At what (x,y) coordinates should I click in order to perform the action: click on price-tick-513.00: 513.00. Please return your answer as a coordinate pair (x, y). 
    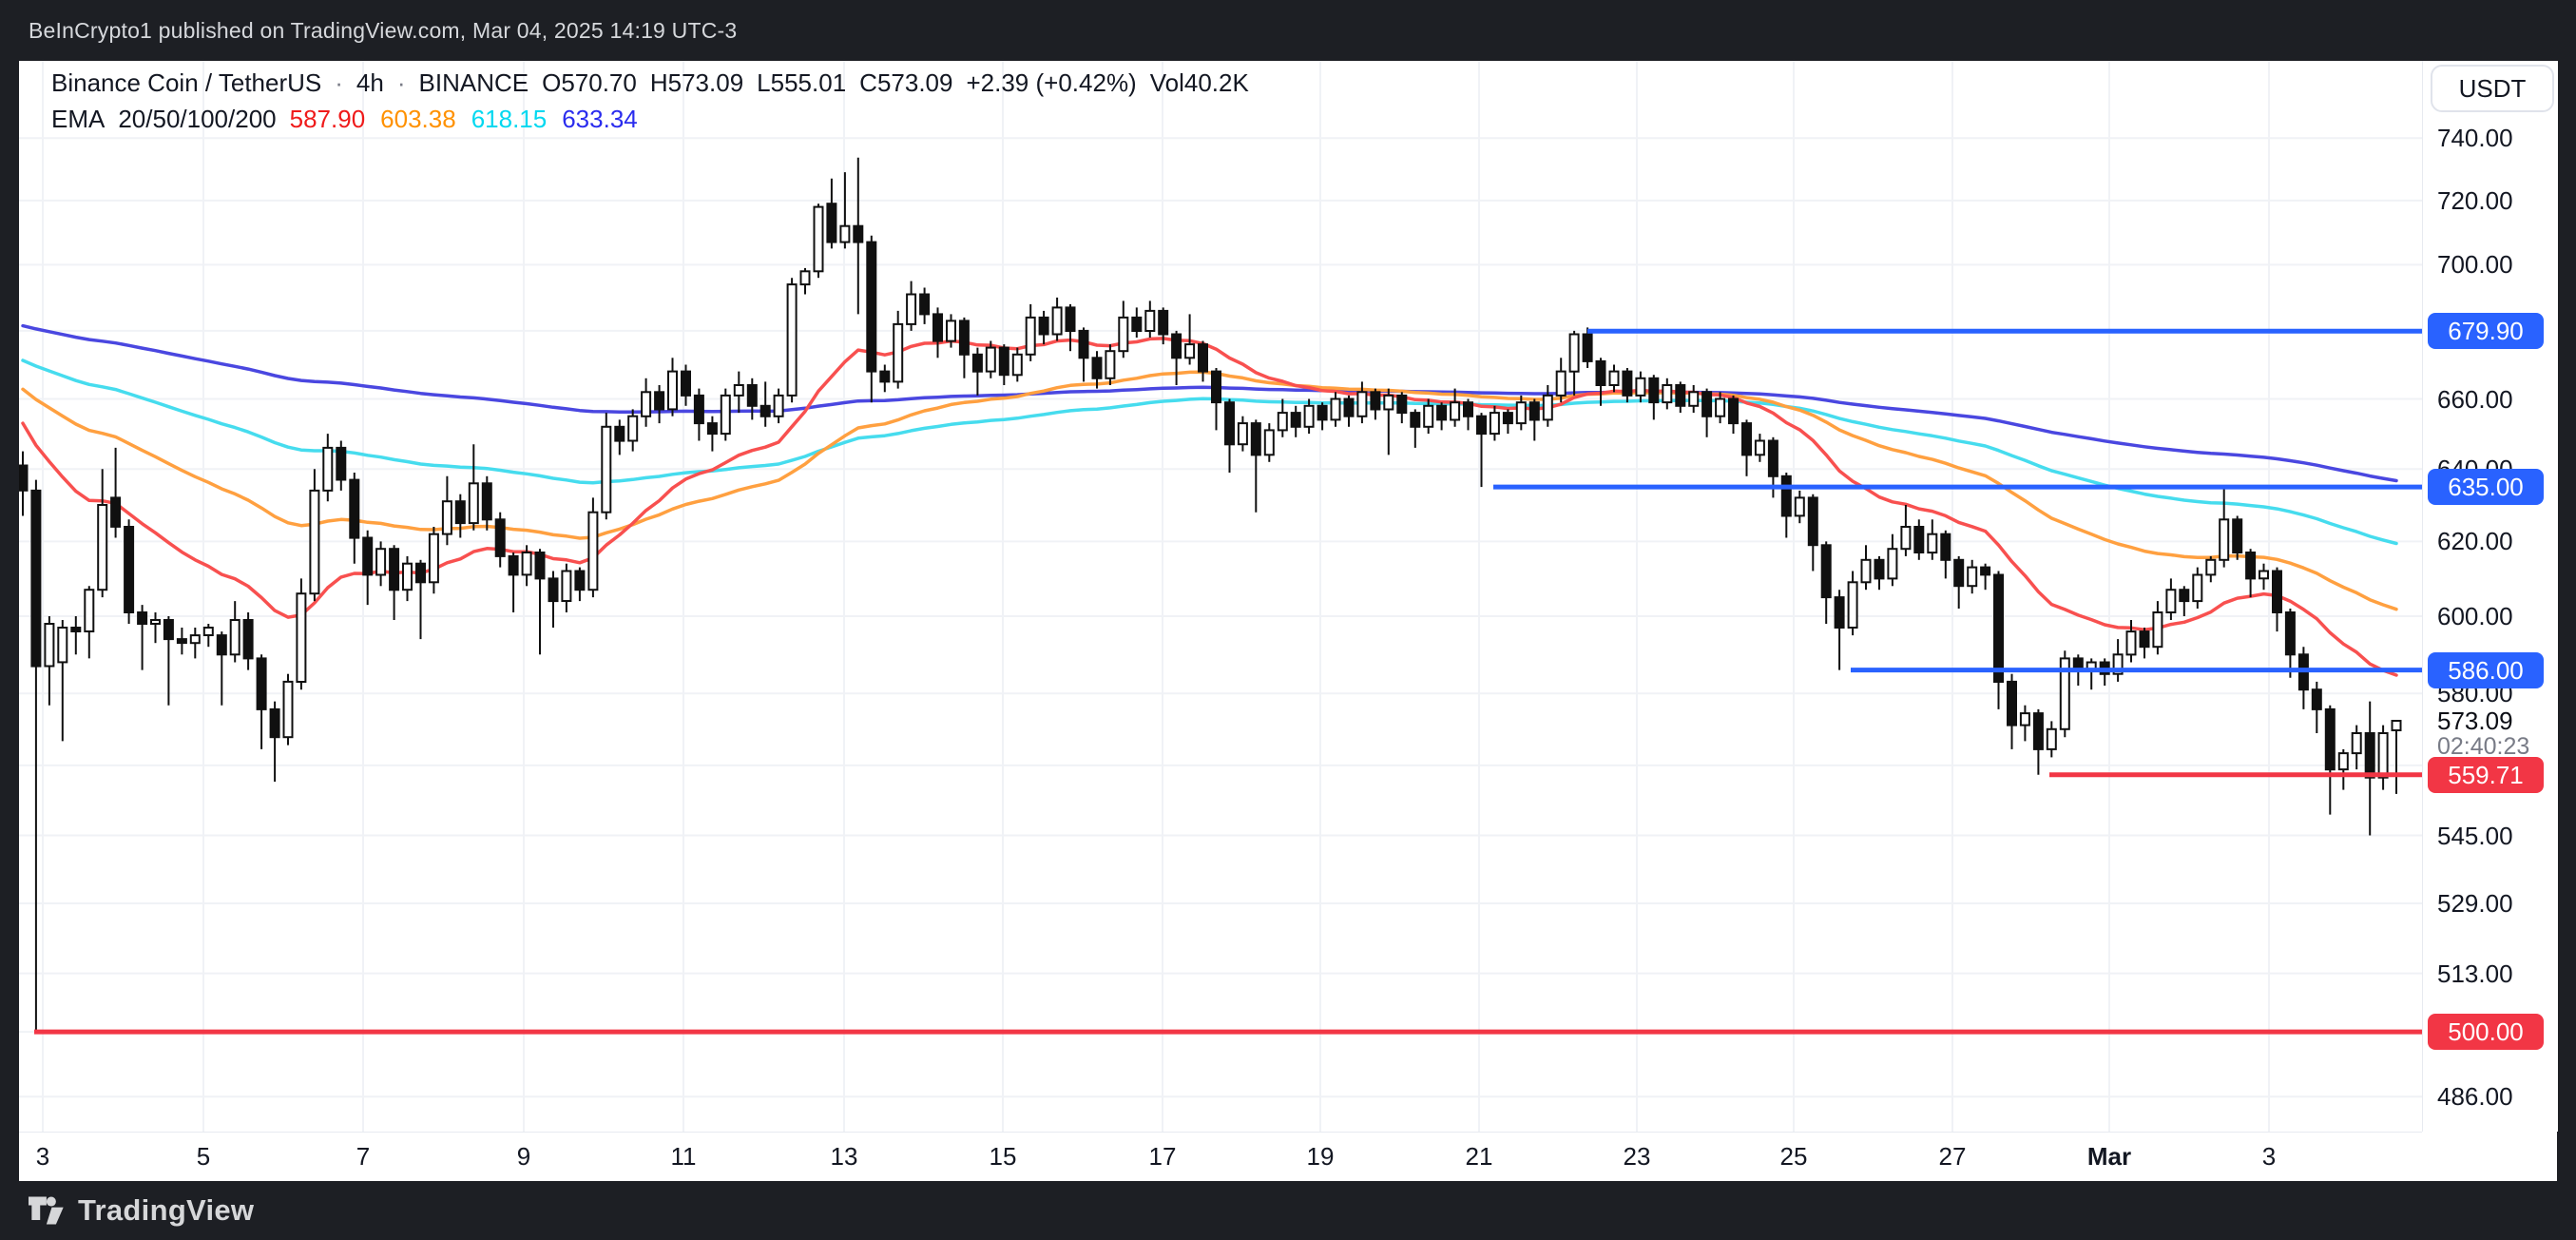
    Looking at the image, I should click on (2475, 973).